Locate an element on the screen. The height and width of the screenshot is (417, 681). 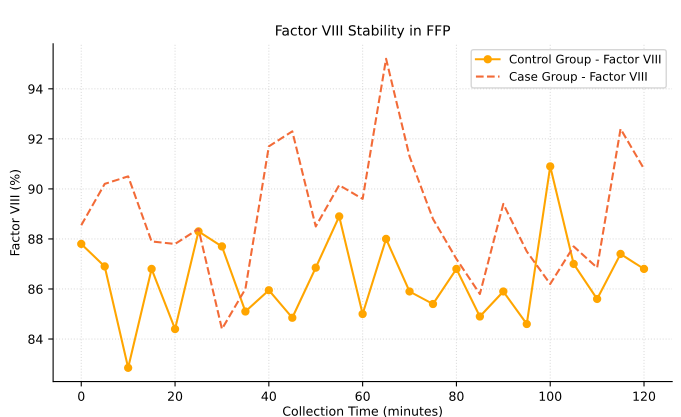
x-tick-label: 100 is located at coordinates (551, 396).